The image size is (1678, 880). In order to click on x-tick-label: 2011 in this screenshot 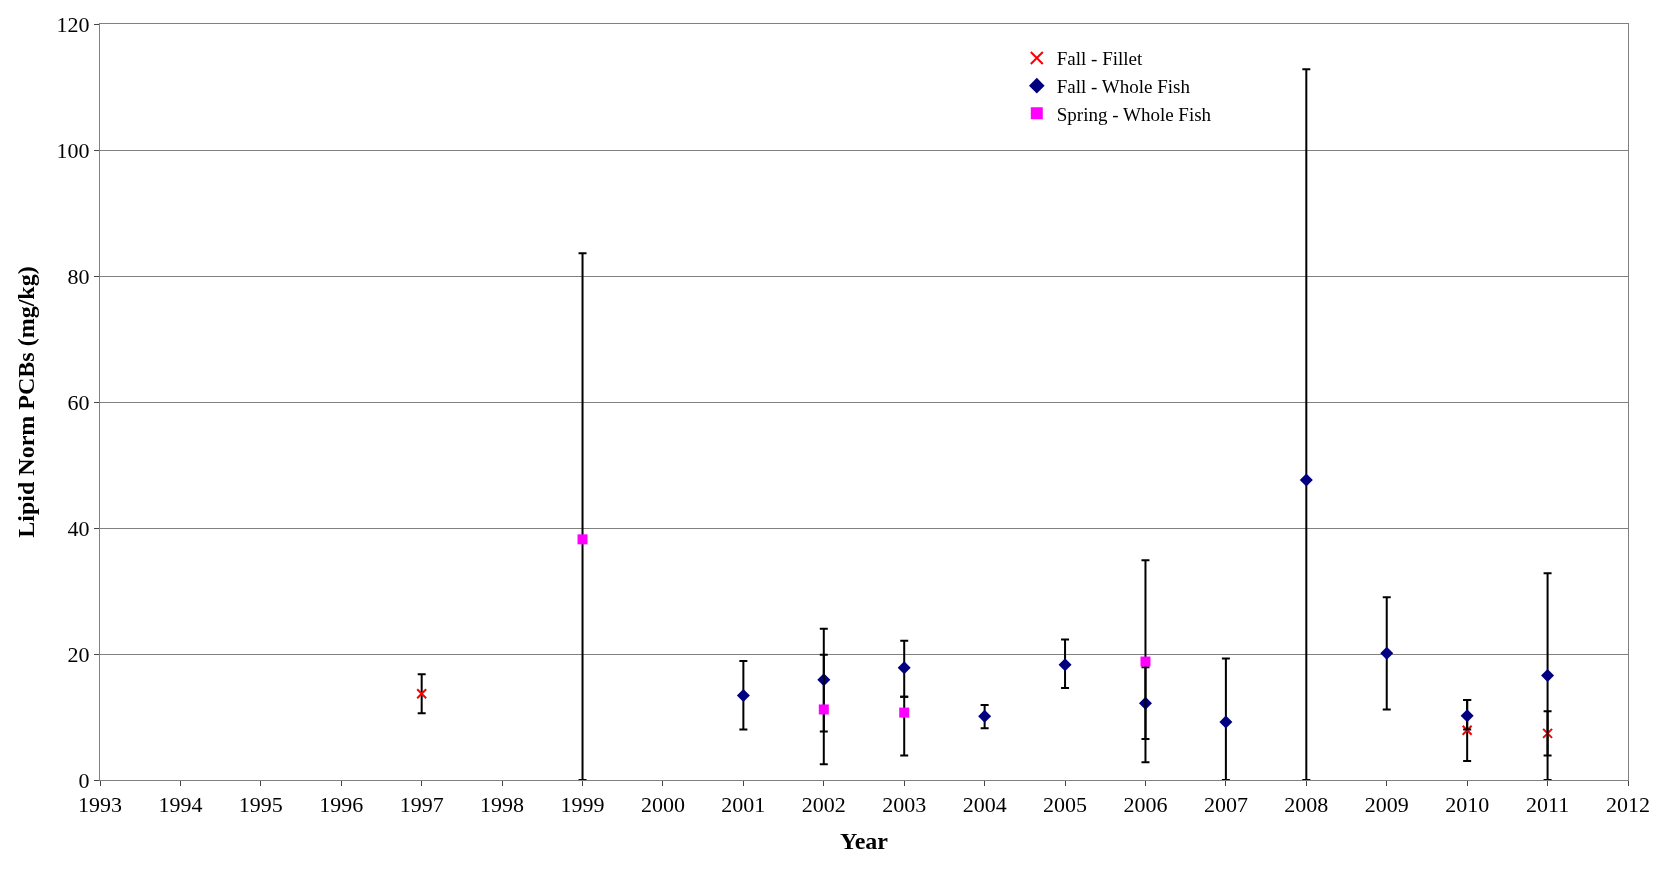, I will do `click(1547, 805)`.